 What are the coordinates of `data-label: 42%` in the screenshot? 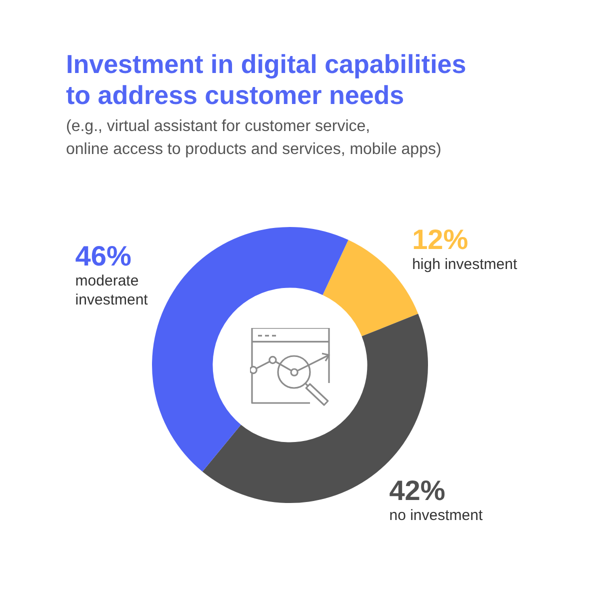 It's located at (417, 490).